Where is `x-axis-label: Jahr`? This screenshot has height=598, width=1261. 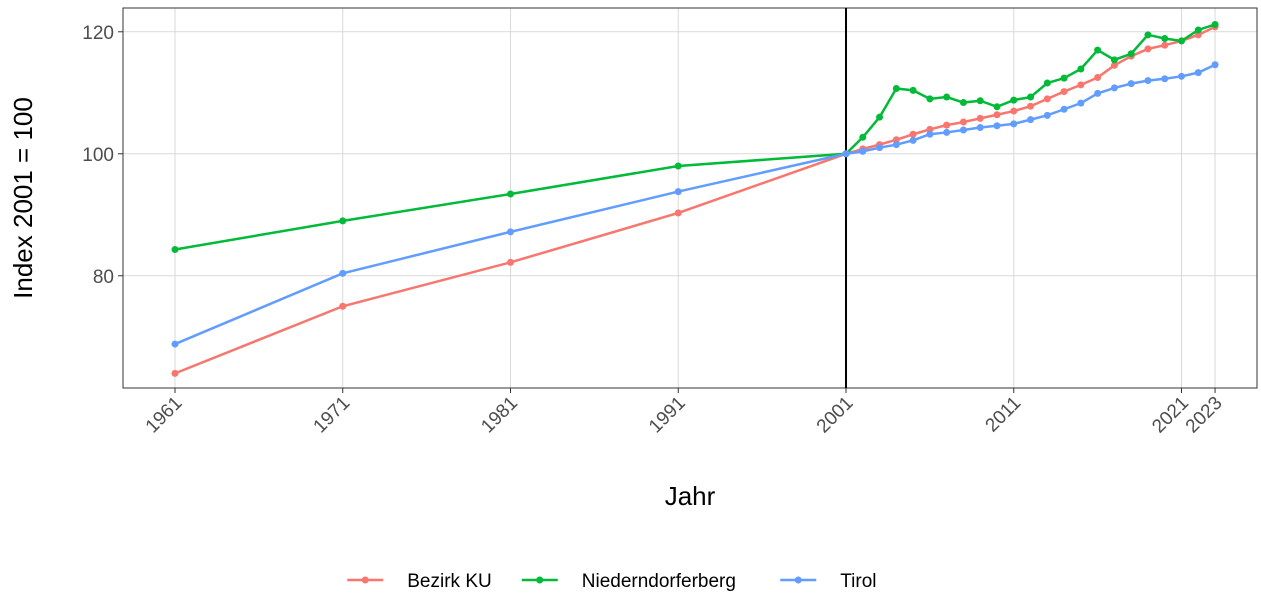
x-axis-label: Jahr is located at coordinates (690, 496).